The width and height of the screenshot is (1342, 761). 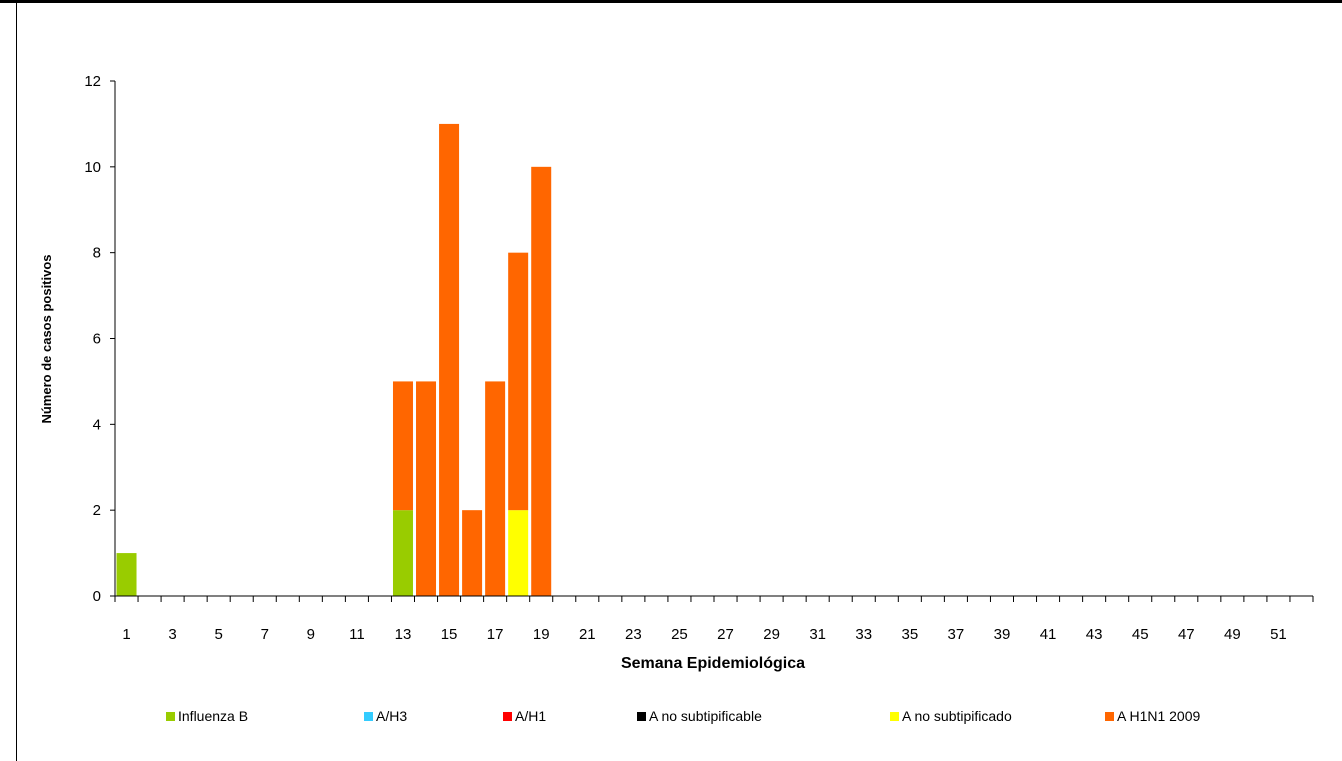 What do you see at coordinates (1278, 634) in the screenshot?
I see `x-tick-label-51: 51` at bounding box center [1278, 634].